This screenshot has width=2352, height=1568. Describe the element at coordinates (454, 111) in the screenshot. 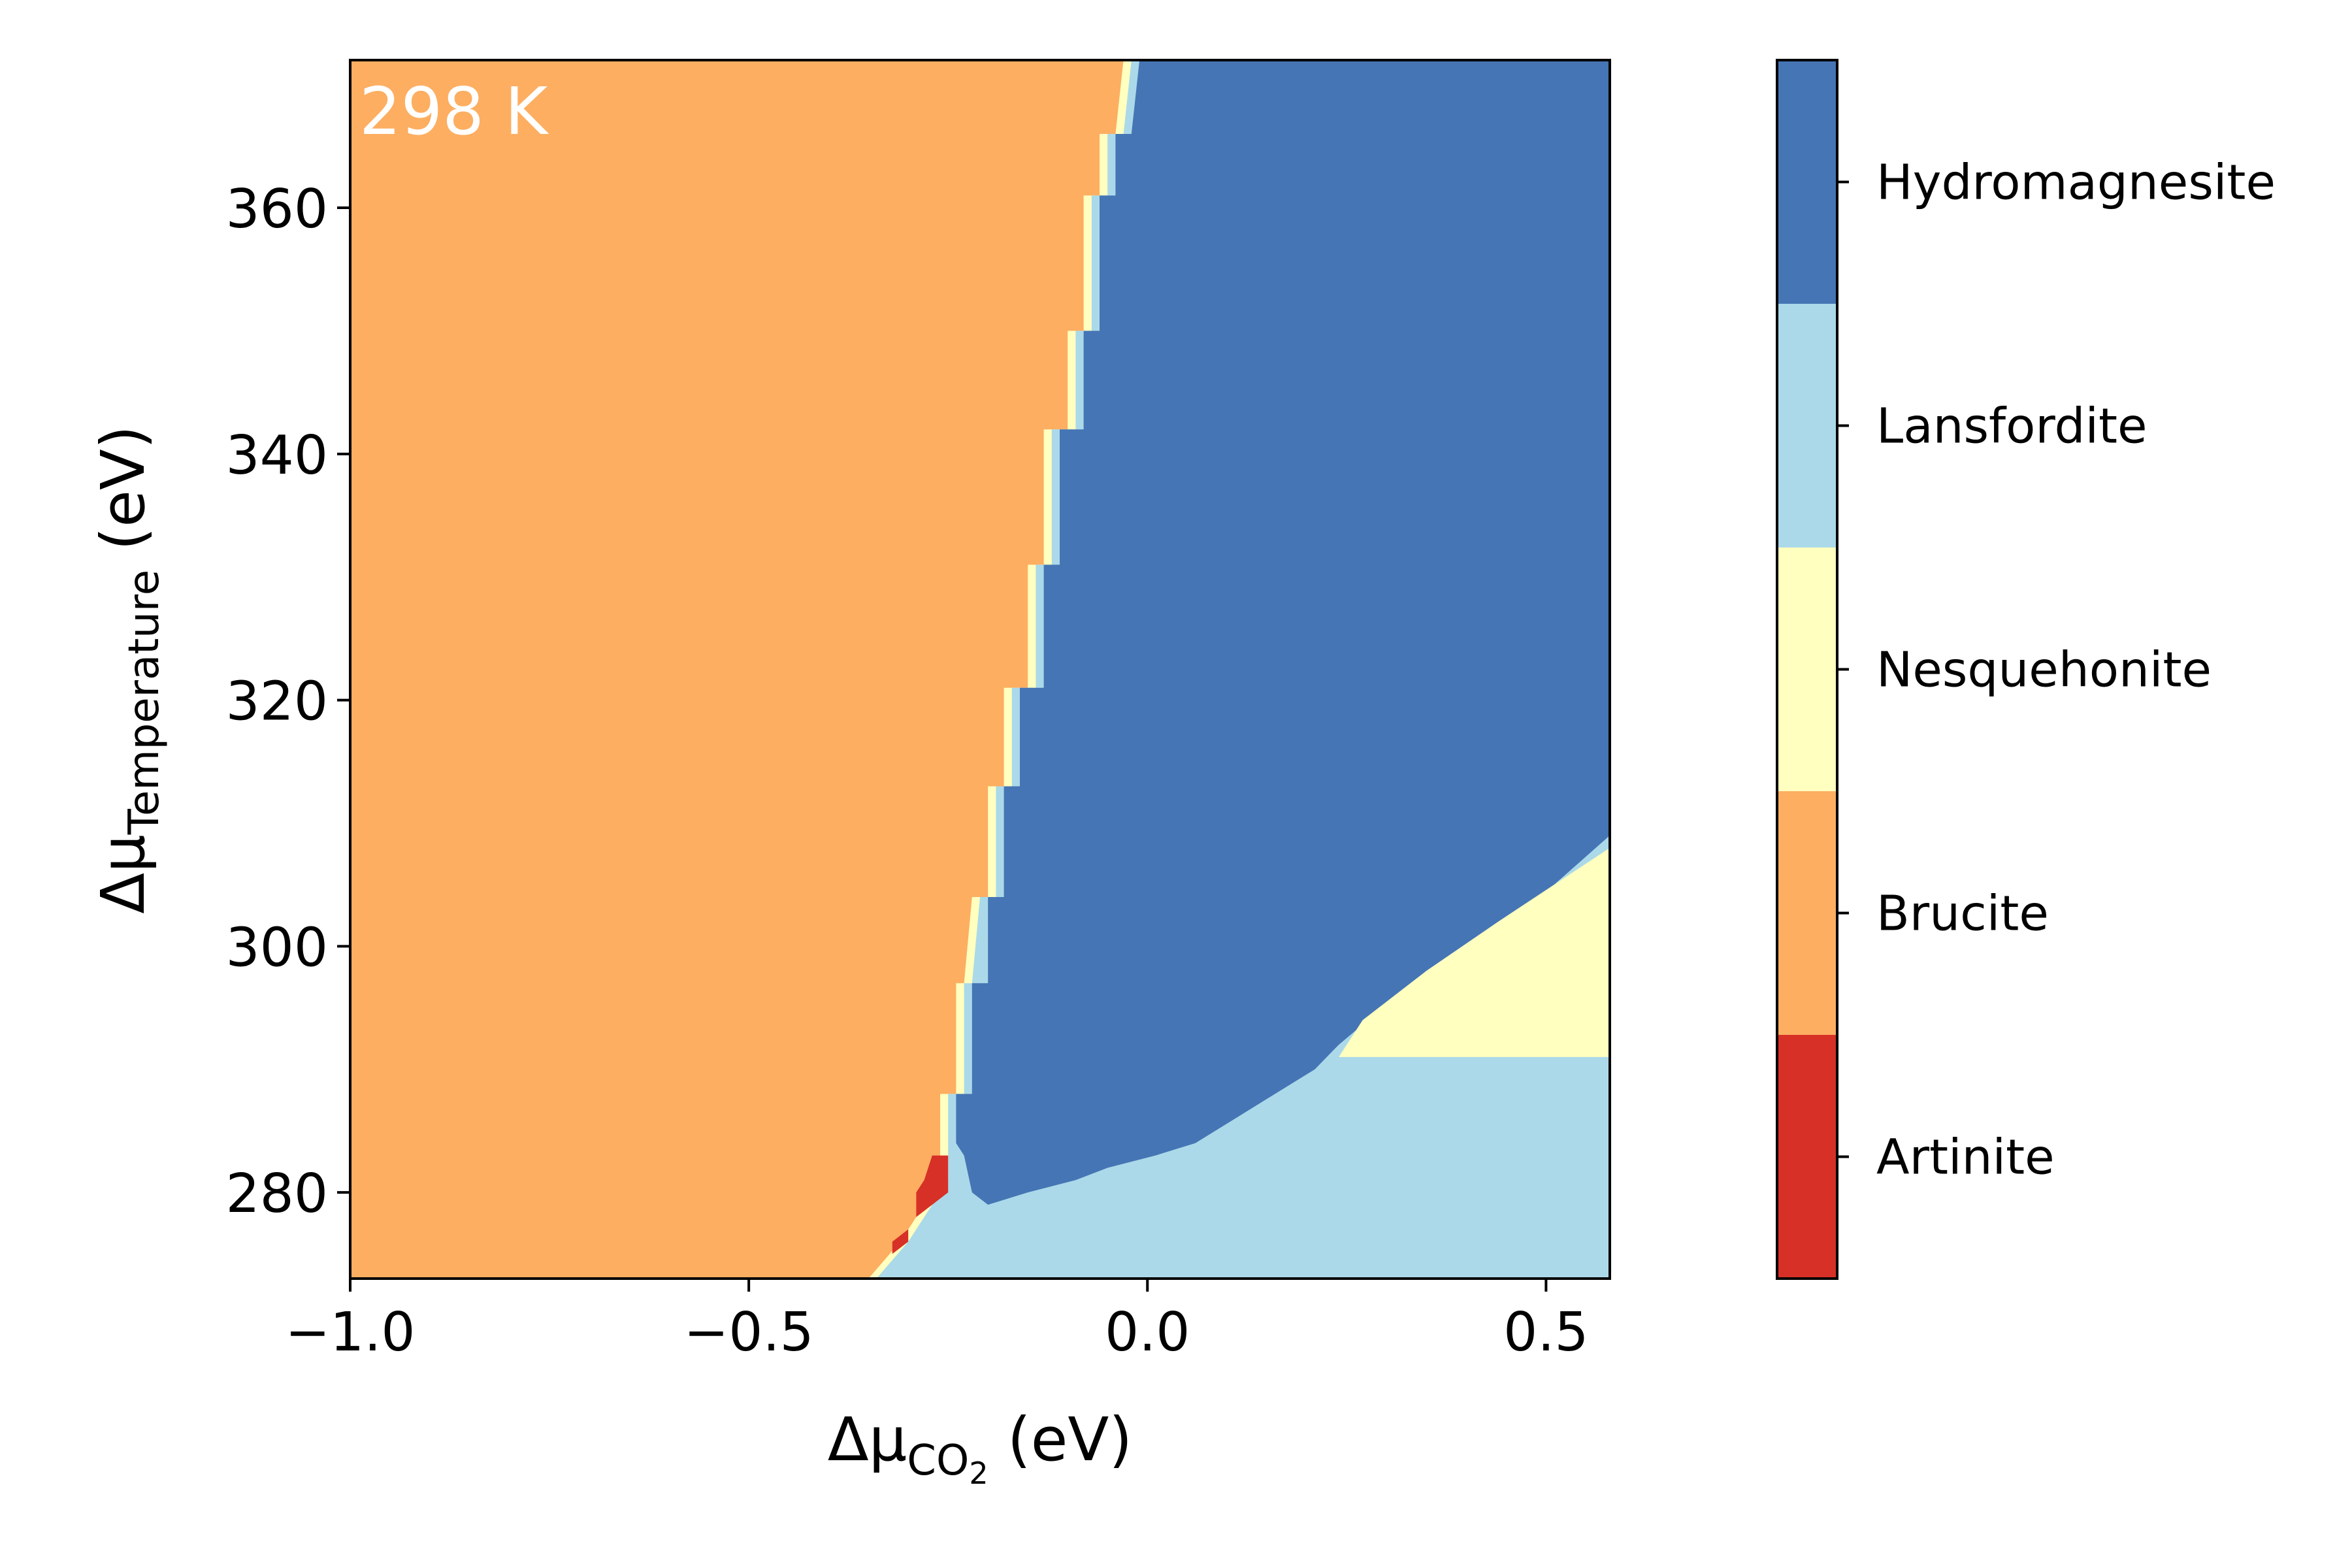

I see `temperature-annotation: 298 K` at that location.